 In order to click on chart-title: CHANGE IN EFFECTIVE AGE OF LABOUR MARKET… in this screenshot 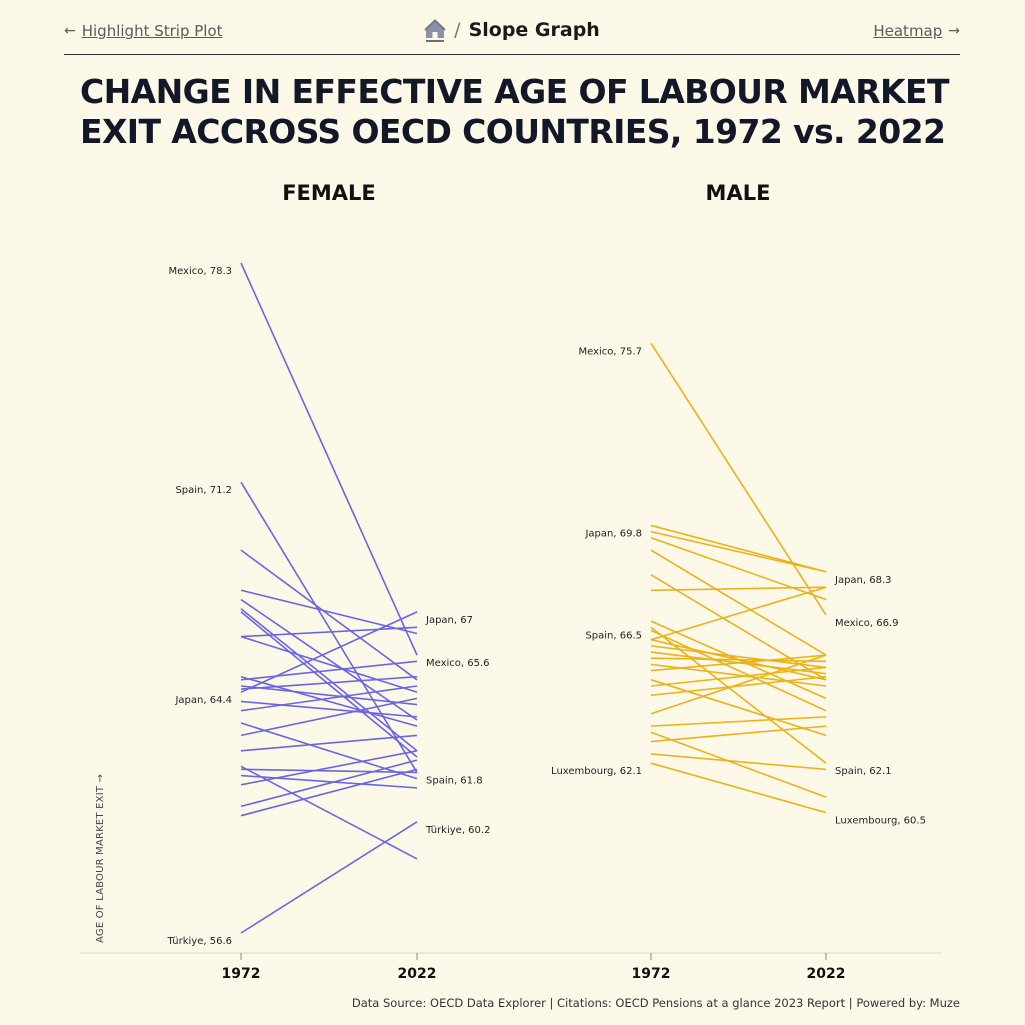, I will do `click(514, 111)`.